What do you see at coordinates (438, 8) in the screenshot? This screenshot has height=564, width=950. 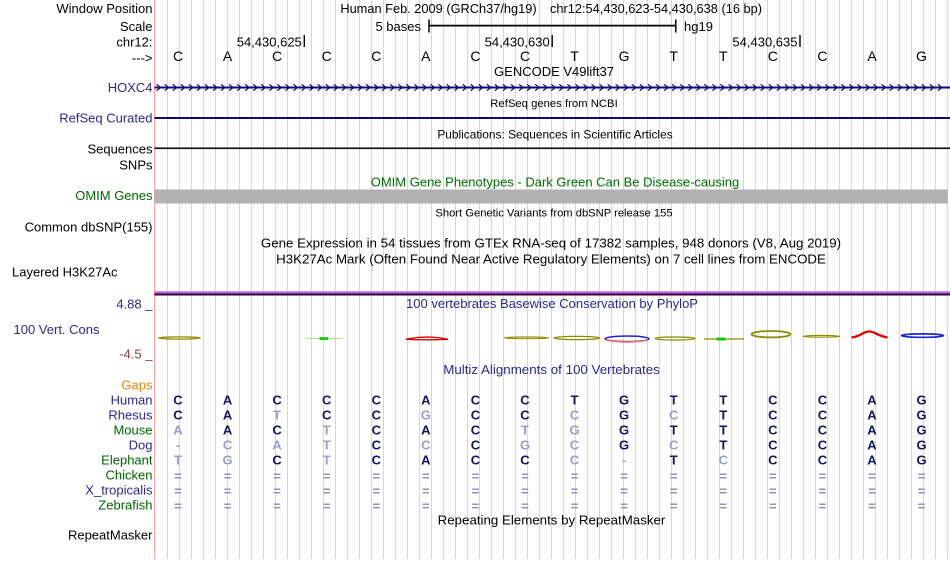 I see `svg-text: Human Feb. 2009 (GRCh37/hg19)` at bounding box center [438, 8].